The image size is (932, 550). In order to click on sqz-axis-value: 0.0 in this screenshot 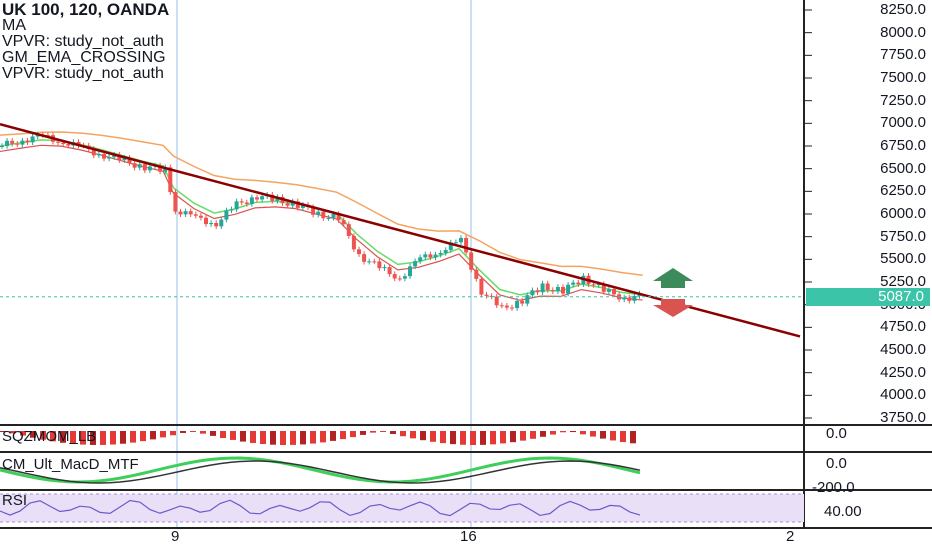, I will do `click(836, 433)`.